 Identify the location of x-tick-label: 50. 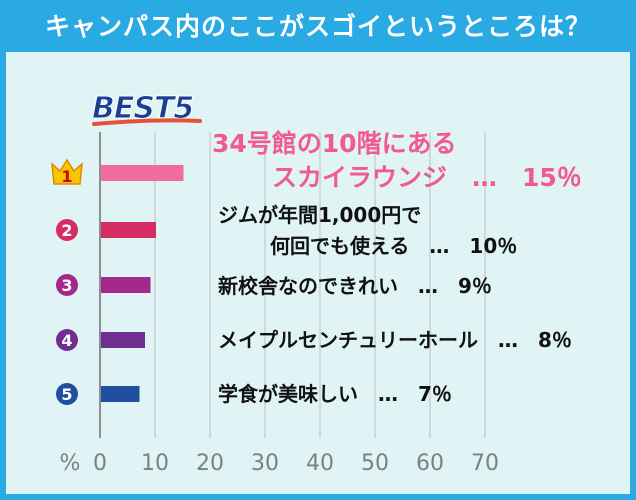
(375, 463).